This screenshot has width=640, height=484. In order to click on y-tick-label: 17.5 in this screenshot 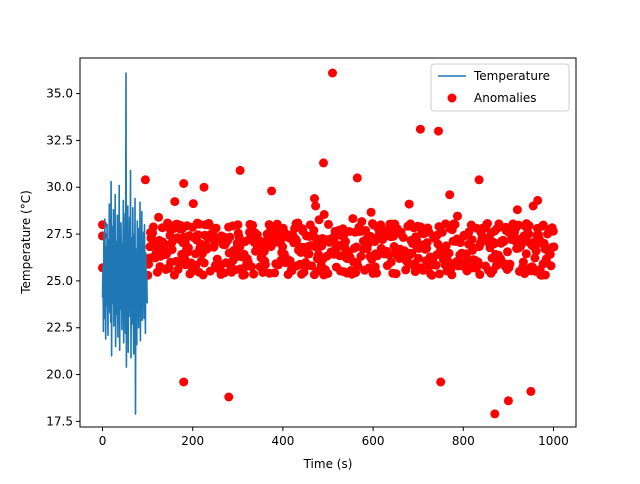, I will do `click(59, 421)`.